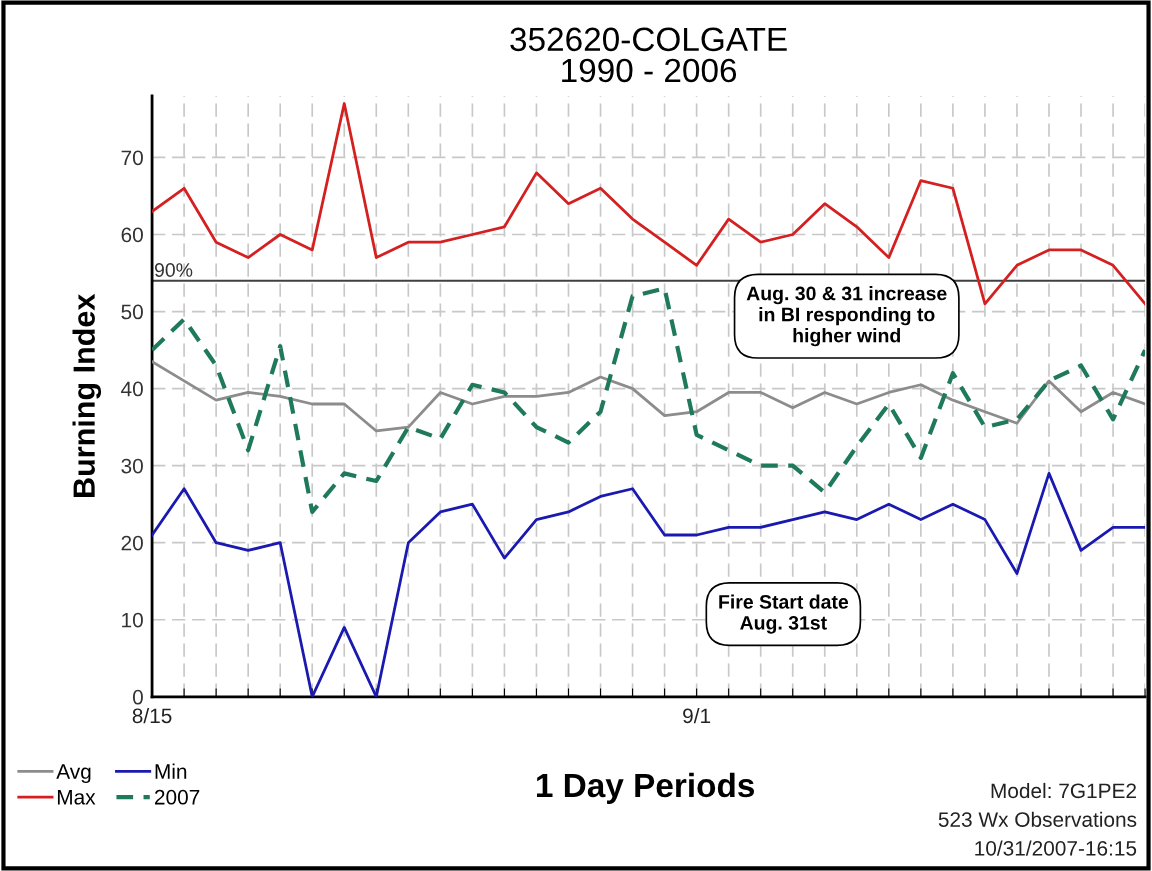  What do you see at coordinates (132, 543) in the screenshot?
I see `y-tick-label: 20` at bounding box center [132, 543].